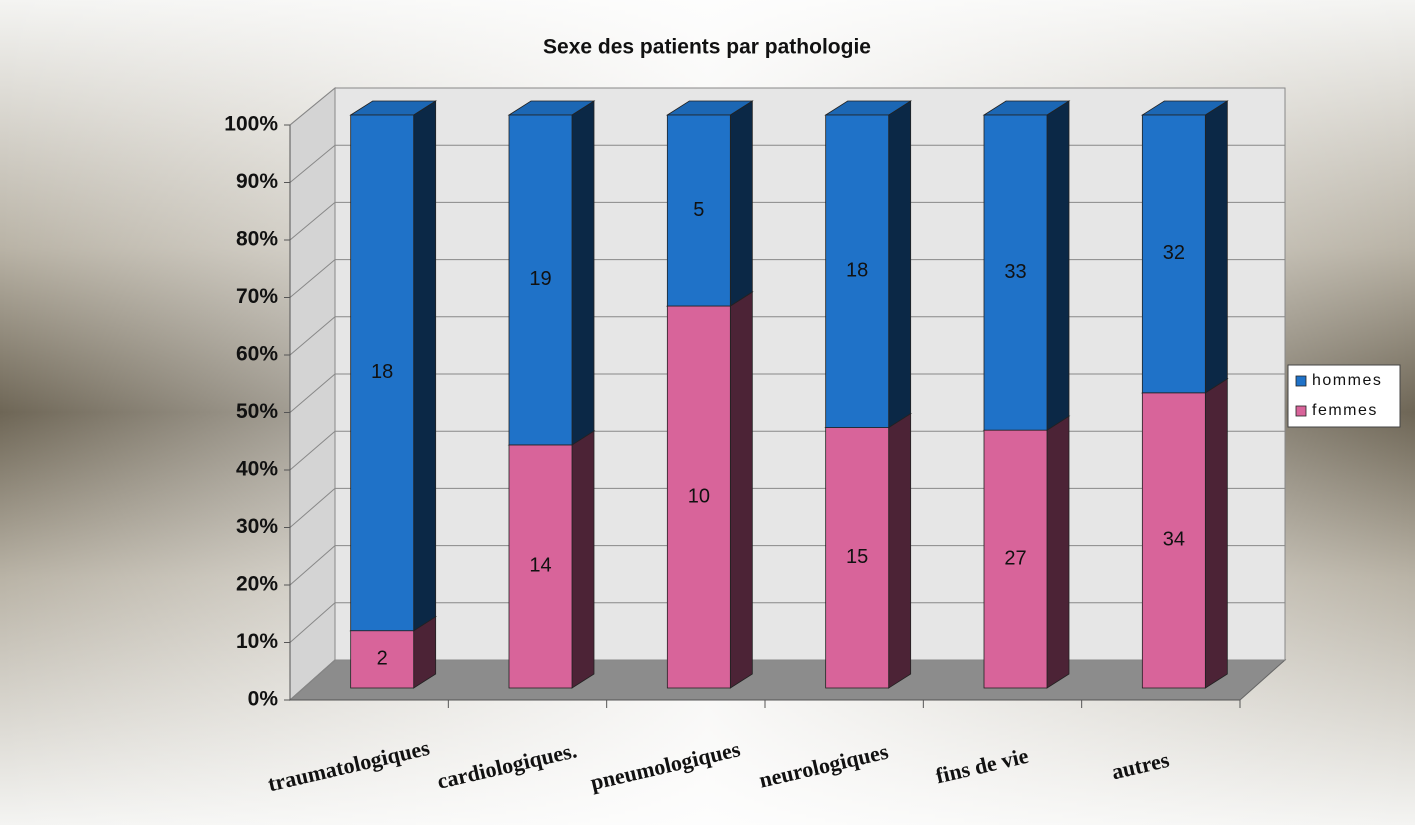  I want to click on y-tick-label: 40%, so click(257, 469).